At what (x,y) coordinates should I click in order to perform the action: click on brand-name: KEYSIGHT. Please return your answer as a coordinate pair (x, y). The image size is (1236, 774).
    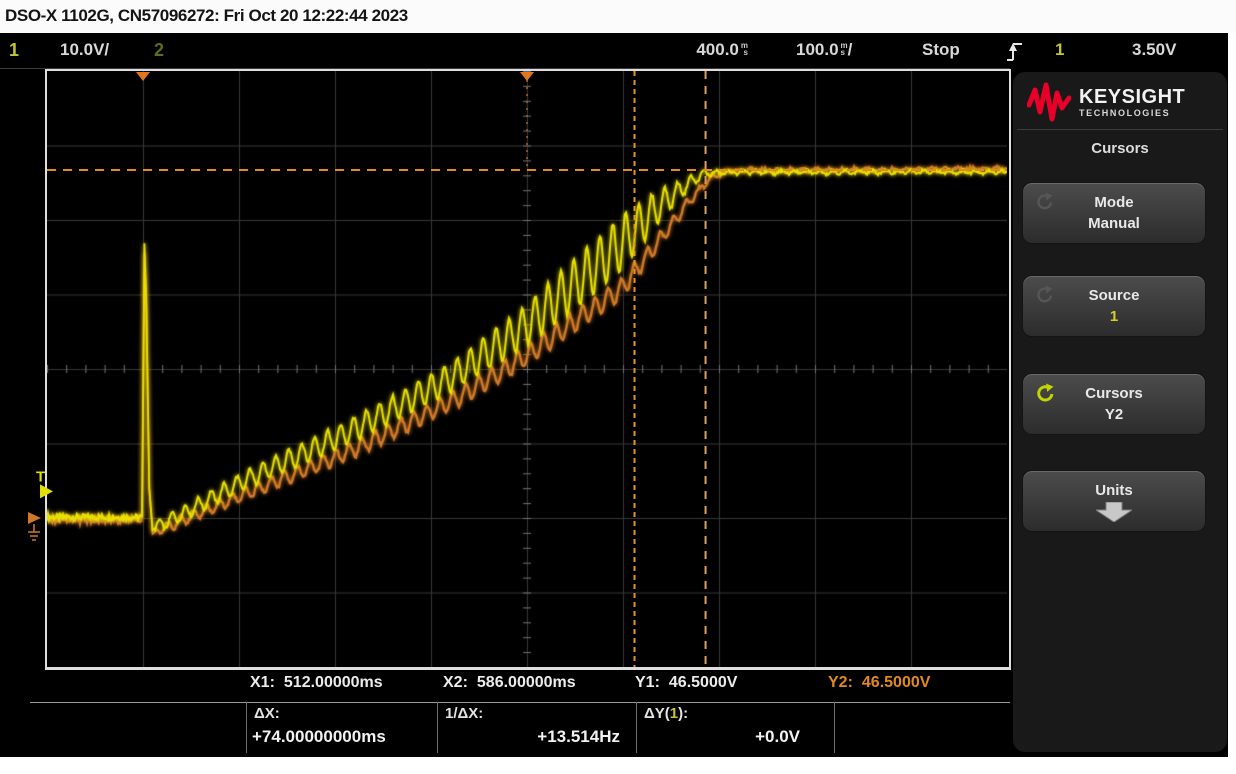
    Looking at the image, I should click on (1132, 96).